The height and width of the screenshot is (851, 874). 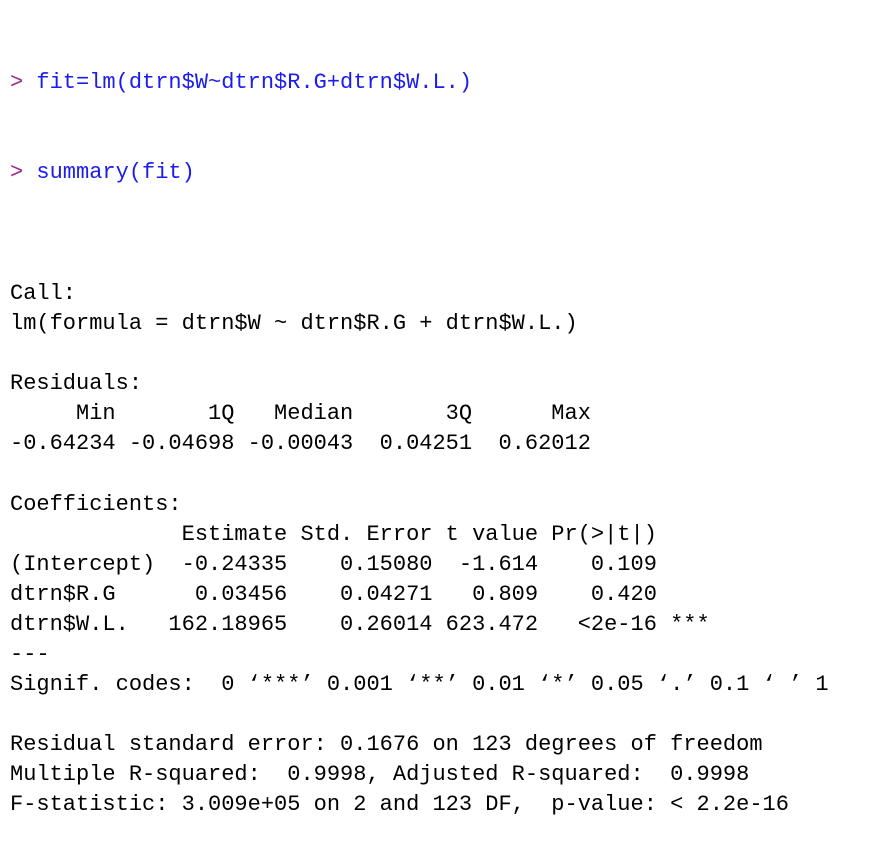 I want to click on output-line: dtrn$R.G 0.03456 0.04271 0.809 0.420, so click(x=360, y=594).